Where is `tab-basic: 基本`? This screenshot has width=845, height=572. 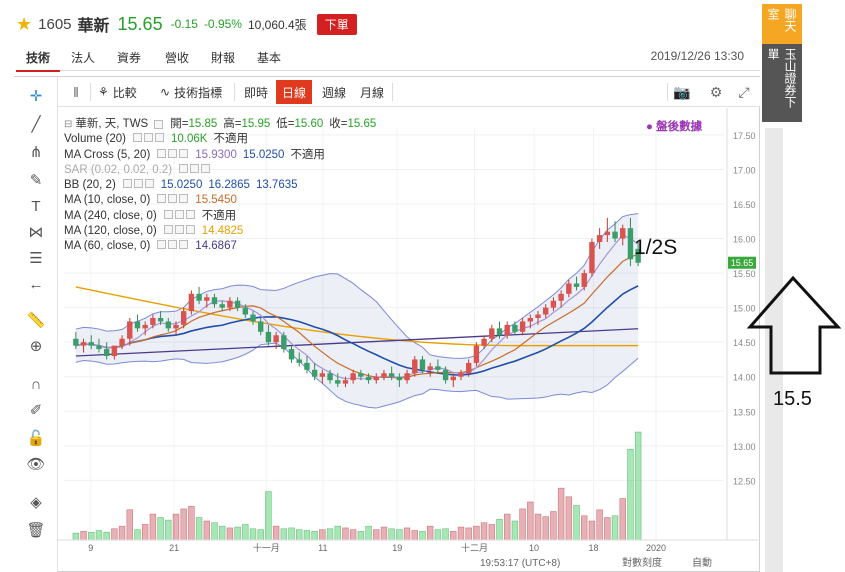 tab-basic: 基本 is located at coordinates (269, 58).